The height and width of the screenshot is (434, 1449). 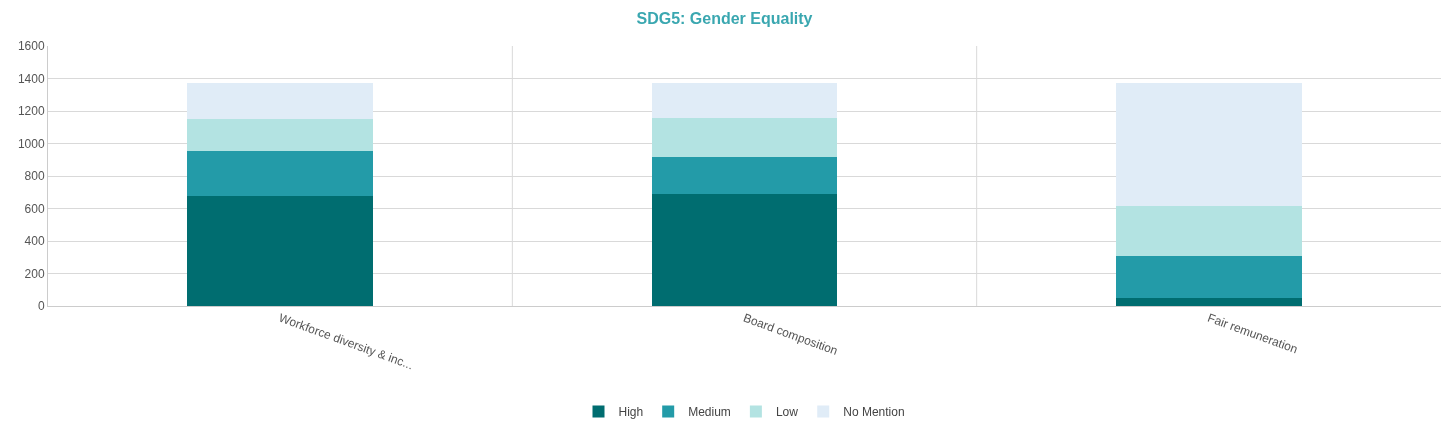 What do you see at coordinates (34, 176) in the screenshot?
I see `y-tick-label: 800` at bounding box center [34, 176].